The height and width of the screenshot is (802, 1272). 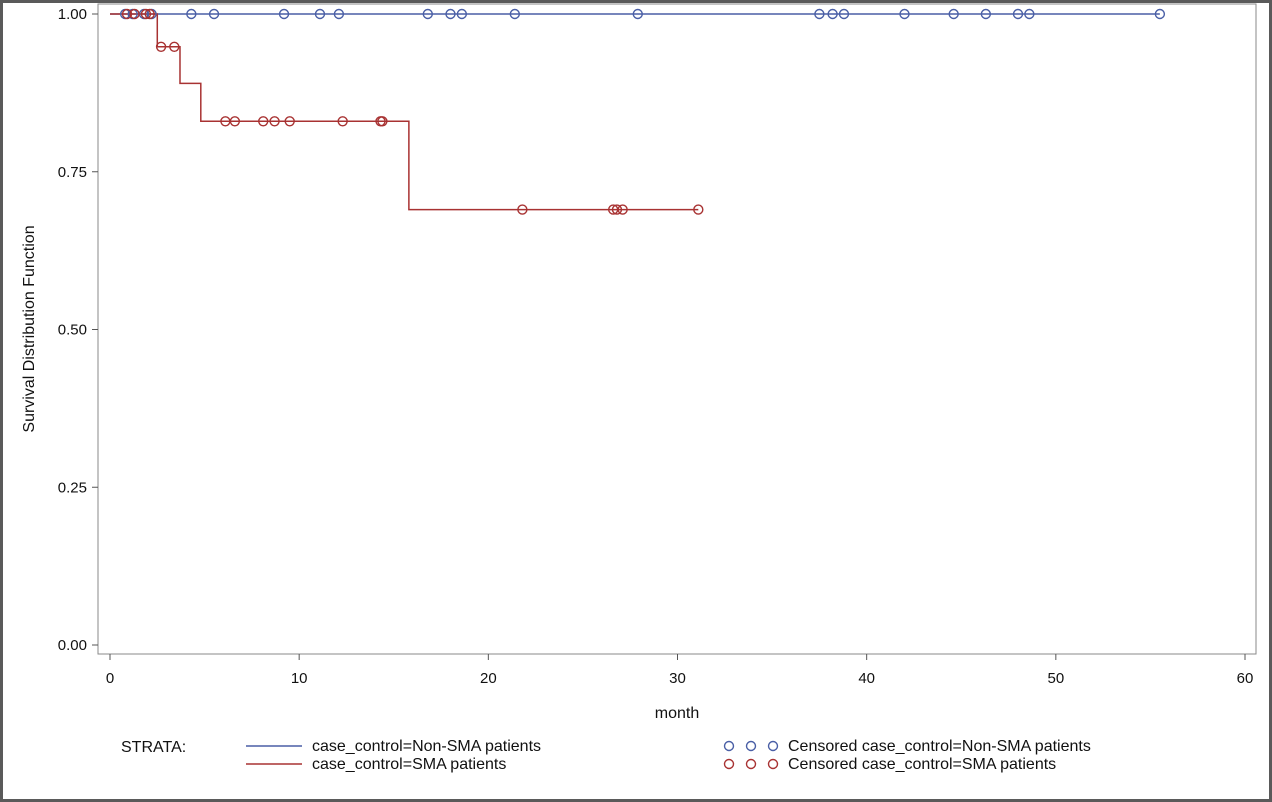 I want to click on x-tick-label-4: 40, so click(x=866, y=678).